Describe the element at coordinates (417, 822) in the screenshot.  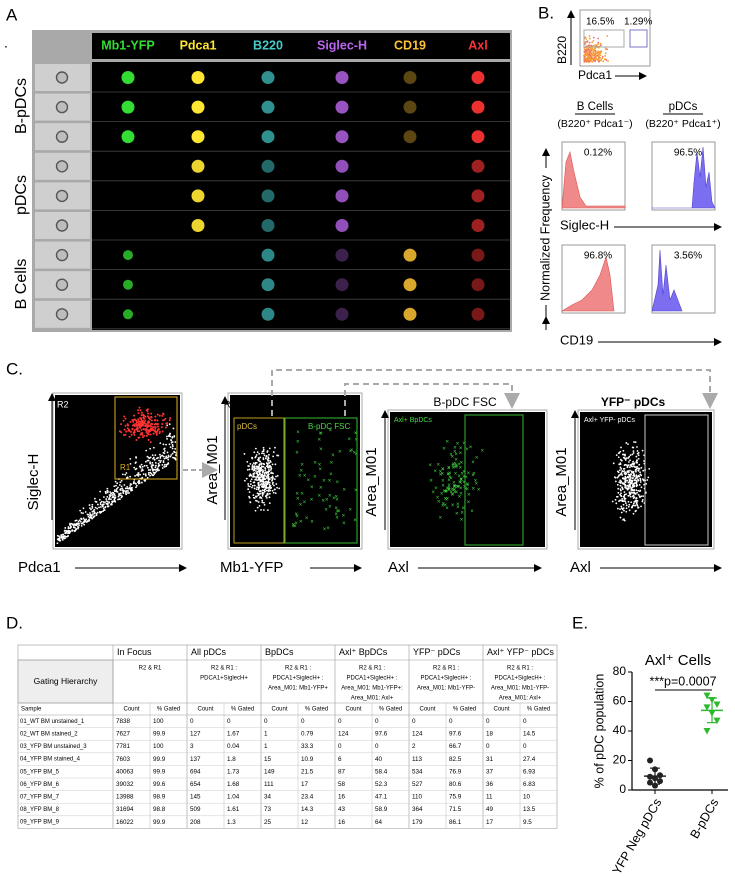
I see `table-cell: 179` at that location.